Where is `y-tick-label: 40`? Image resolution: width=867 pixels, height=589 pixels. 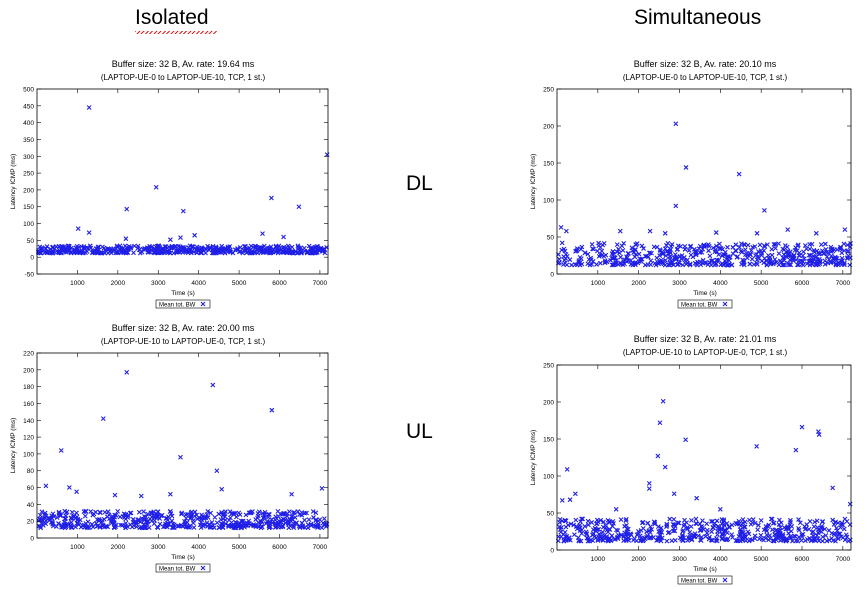 y-tick-label: 40 is located at coordinates (31, 505).